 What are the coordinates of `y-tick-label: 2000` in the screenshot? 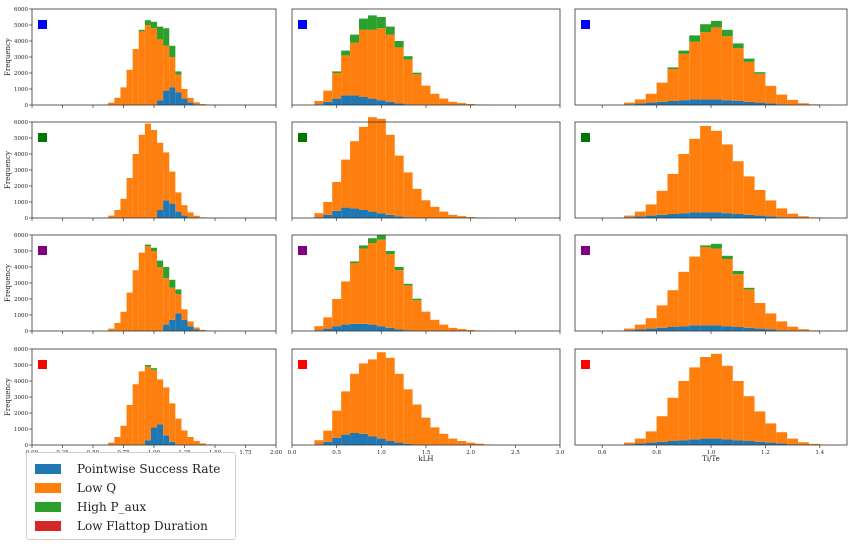 It's located at (21, 300).